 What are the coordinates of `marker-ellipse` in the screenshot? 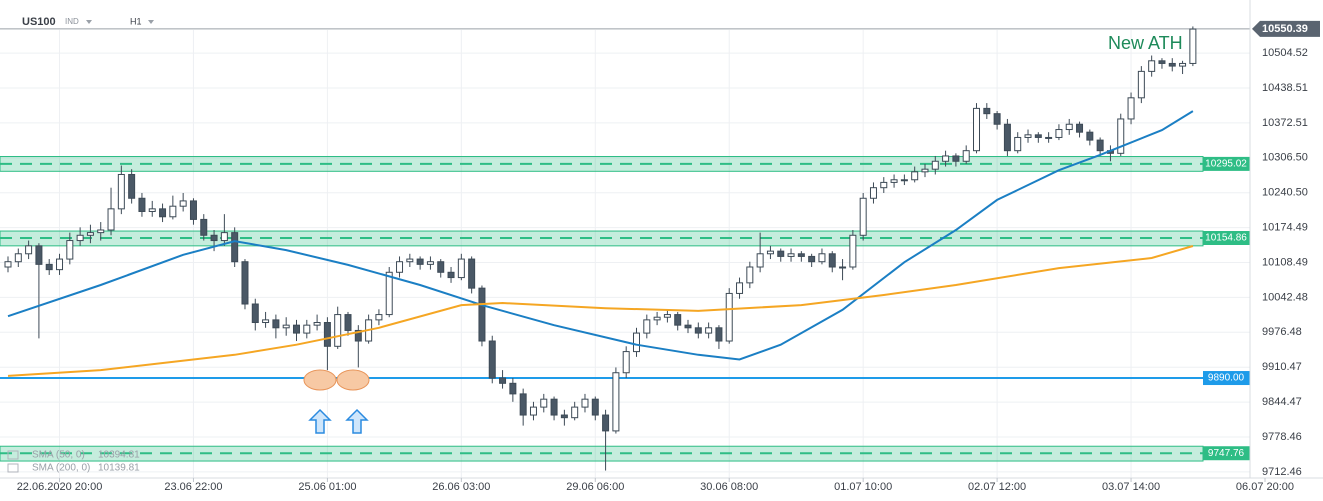 It's located at (353, 380).